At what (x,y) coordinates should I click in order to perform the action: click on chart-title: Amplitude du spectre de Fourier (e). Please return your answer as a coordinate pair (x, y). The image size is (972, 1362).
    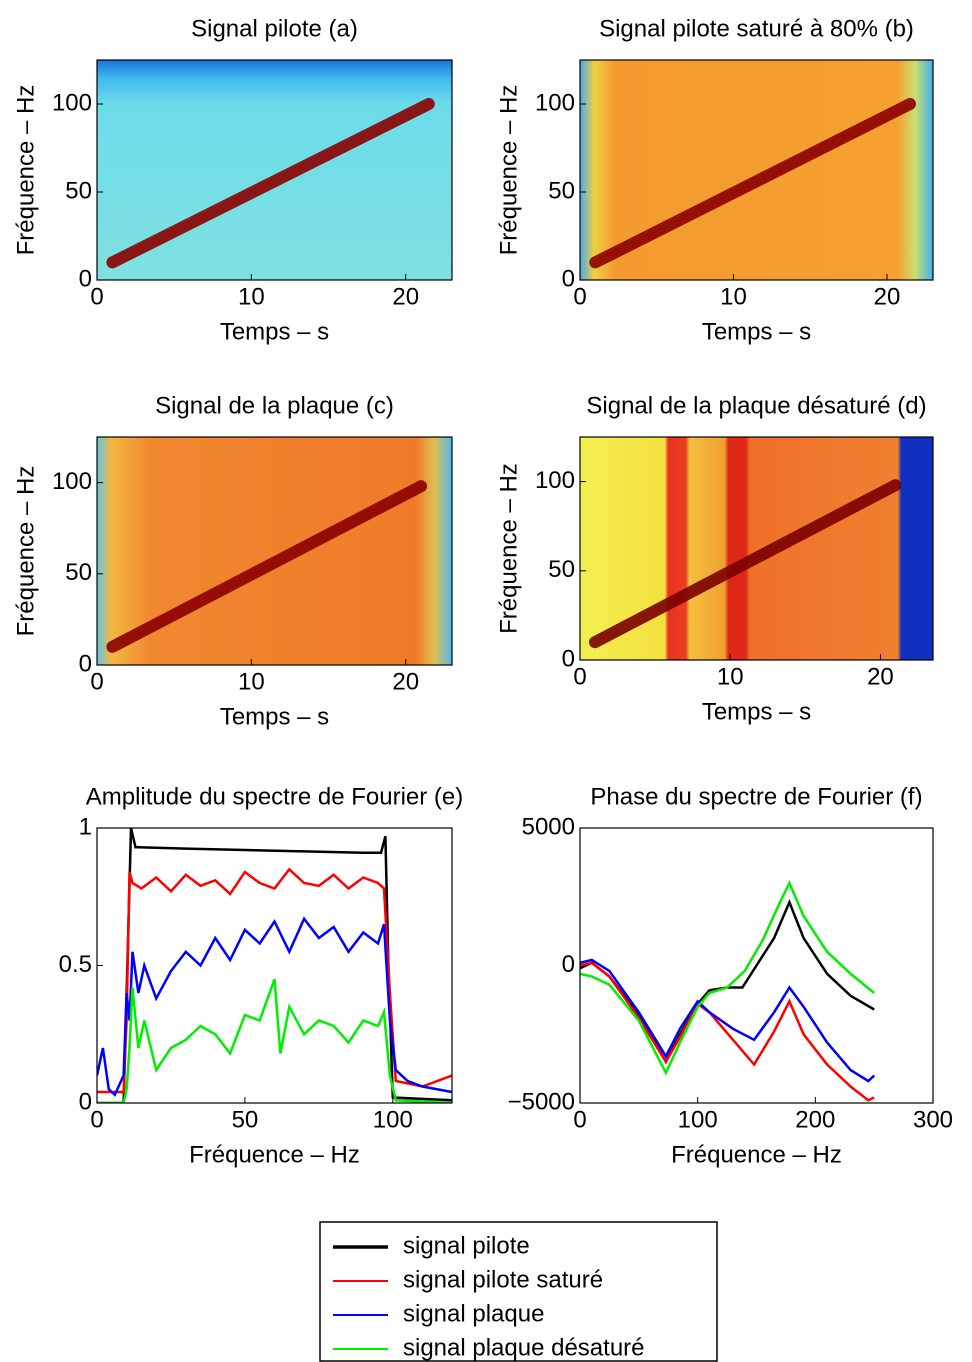
    Looking at the image, I should click on (275, 796).